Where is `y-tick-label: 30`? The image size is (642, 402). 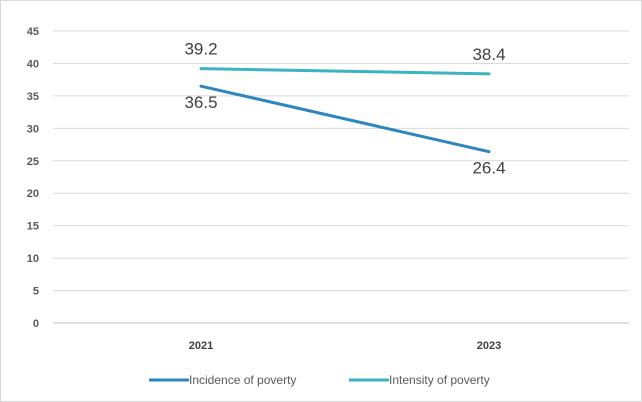
y-tick-label: 30 is located at coordinates (33, 129).